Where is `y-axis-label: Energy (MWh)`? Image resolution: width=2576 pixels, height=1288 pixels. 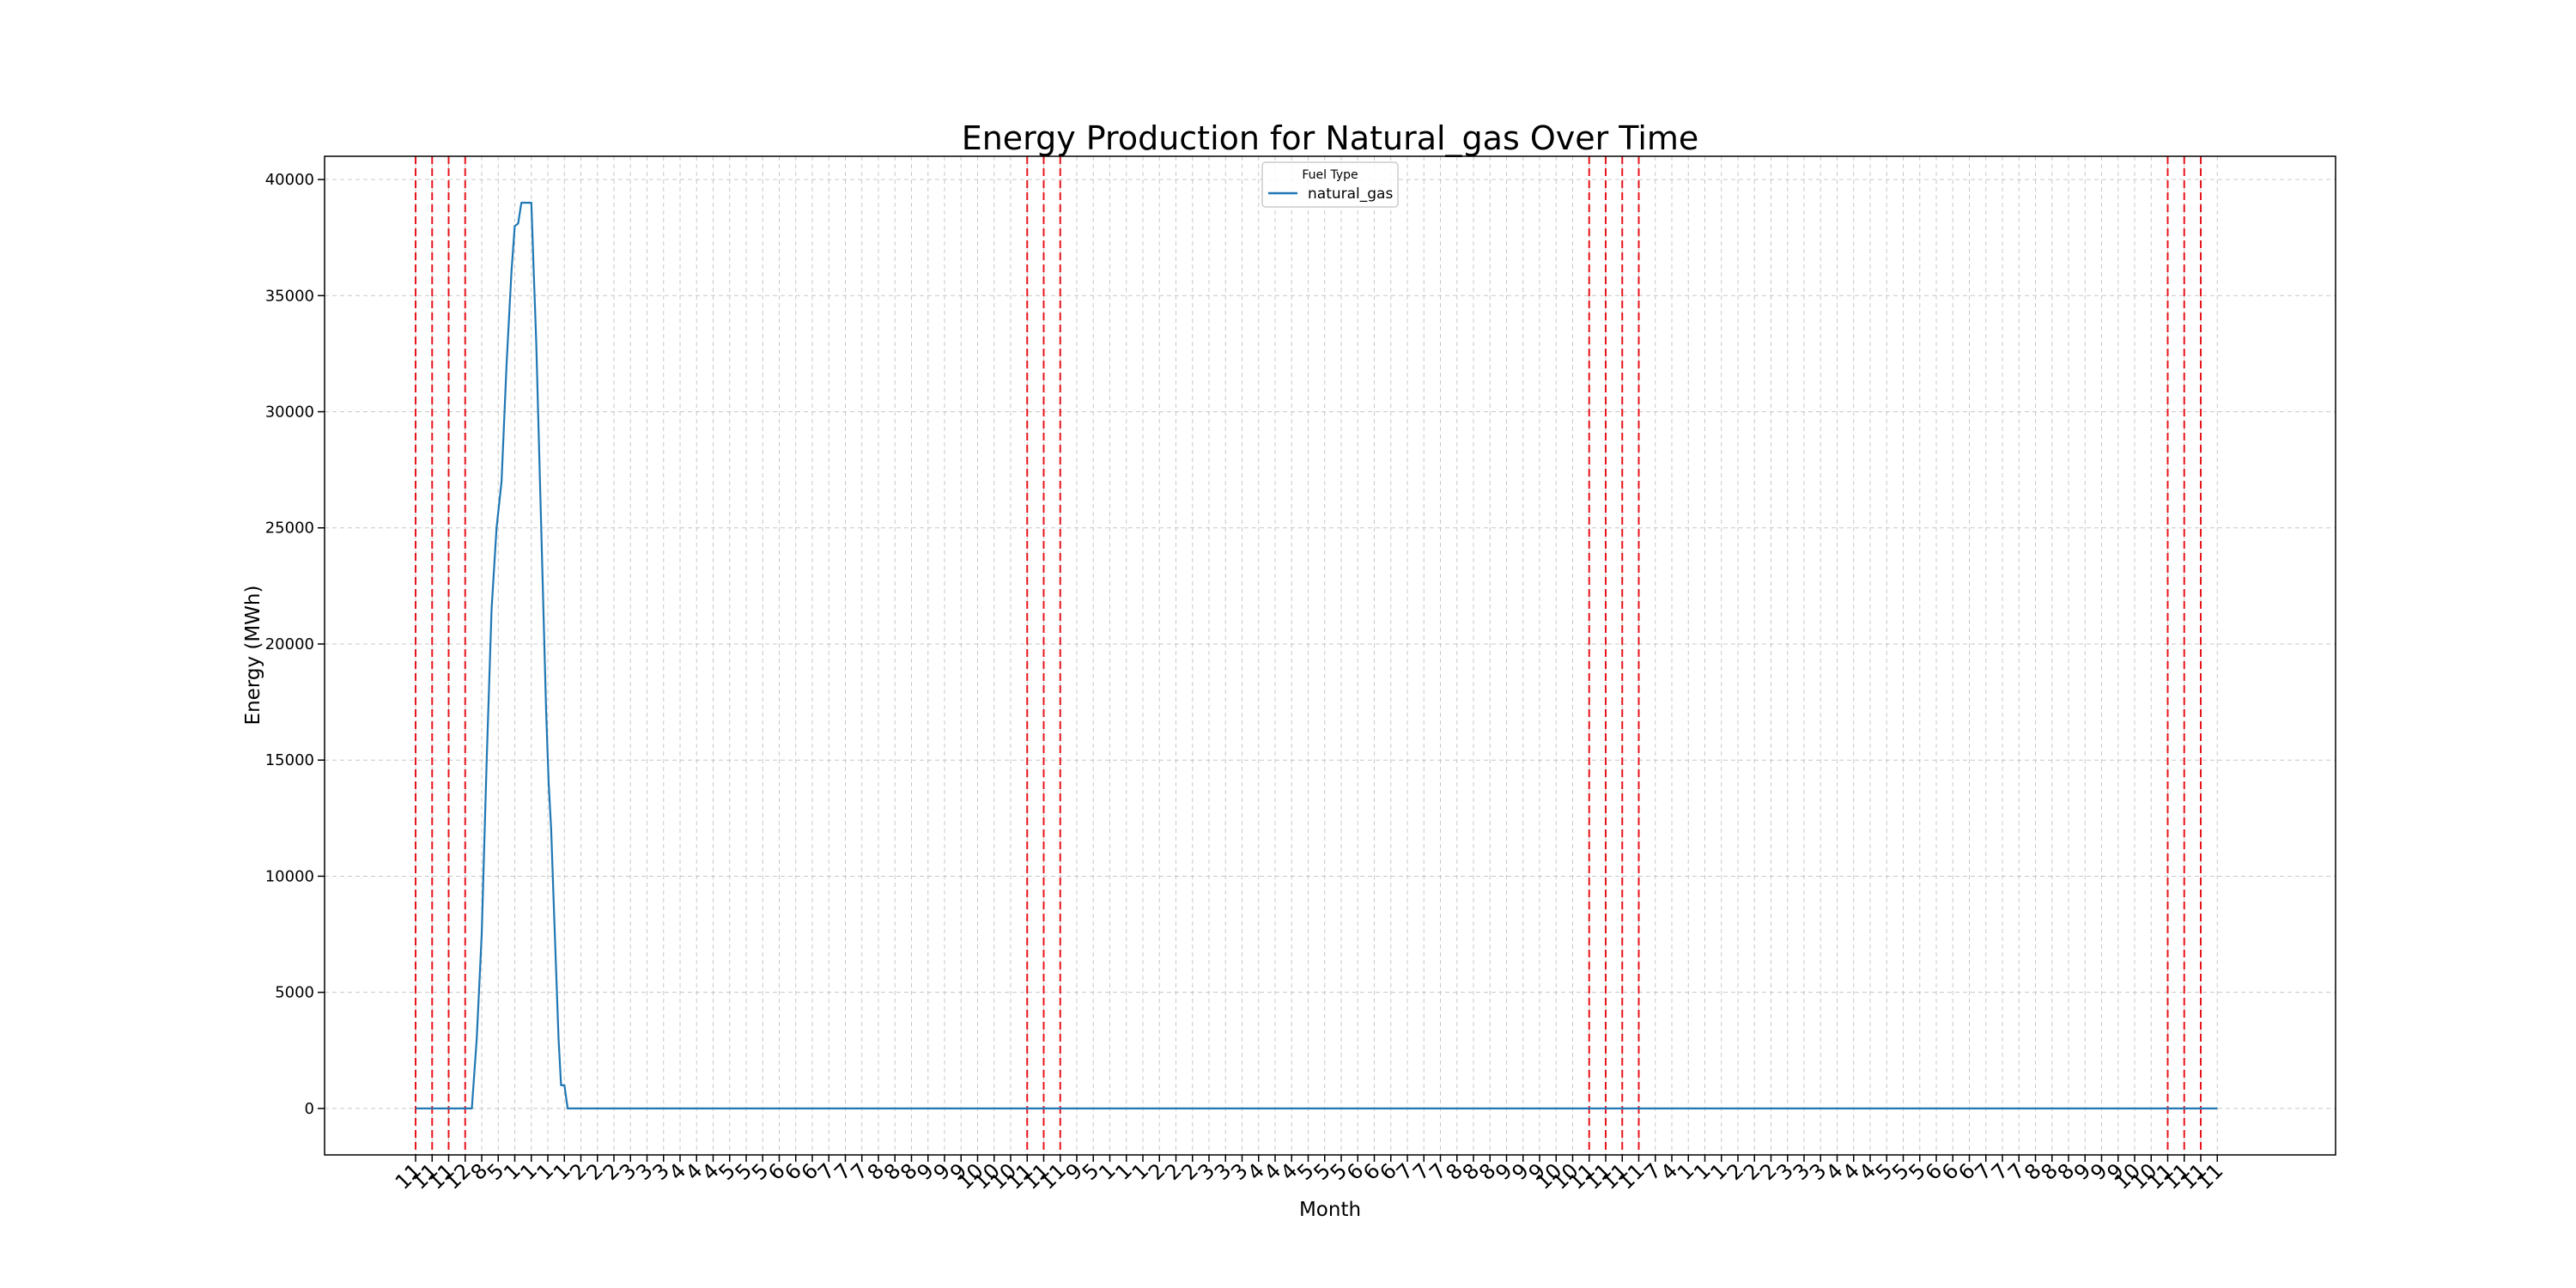 y-axis-label: Energy (MWh) is located at coordinates (253, 656).